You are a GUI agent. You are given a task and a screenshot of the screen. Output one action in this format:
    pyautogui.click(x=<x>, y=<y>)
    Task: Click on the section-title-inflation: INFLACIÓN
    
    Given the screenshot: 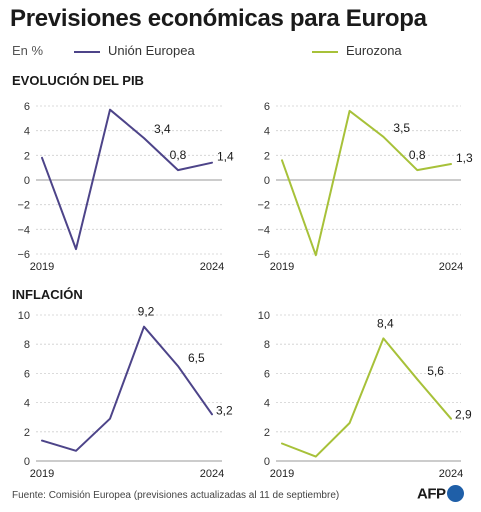 What is the action you would take?
    pyautogui.click(x=47, y=294)
    